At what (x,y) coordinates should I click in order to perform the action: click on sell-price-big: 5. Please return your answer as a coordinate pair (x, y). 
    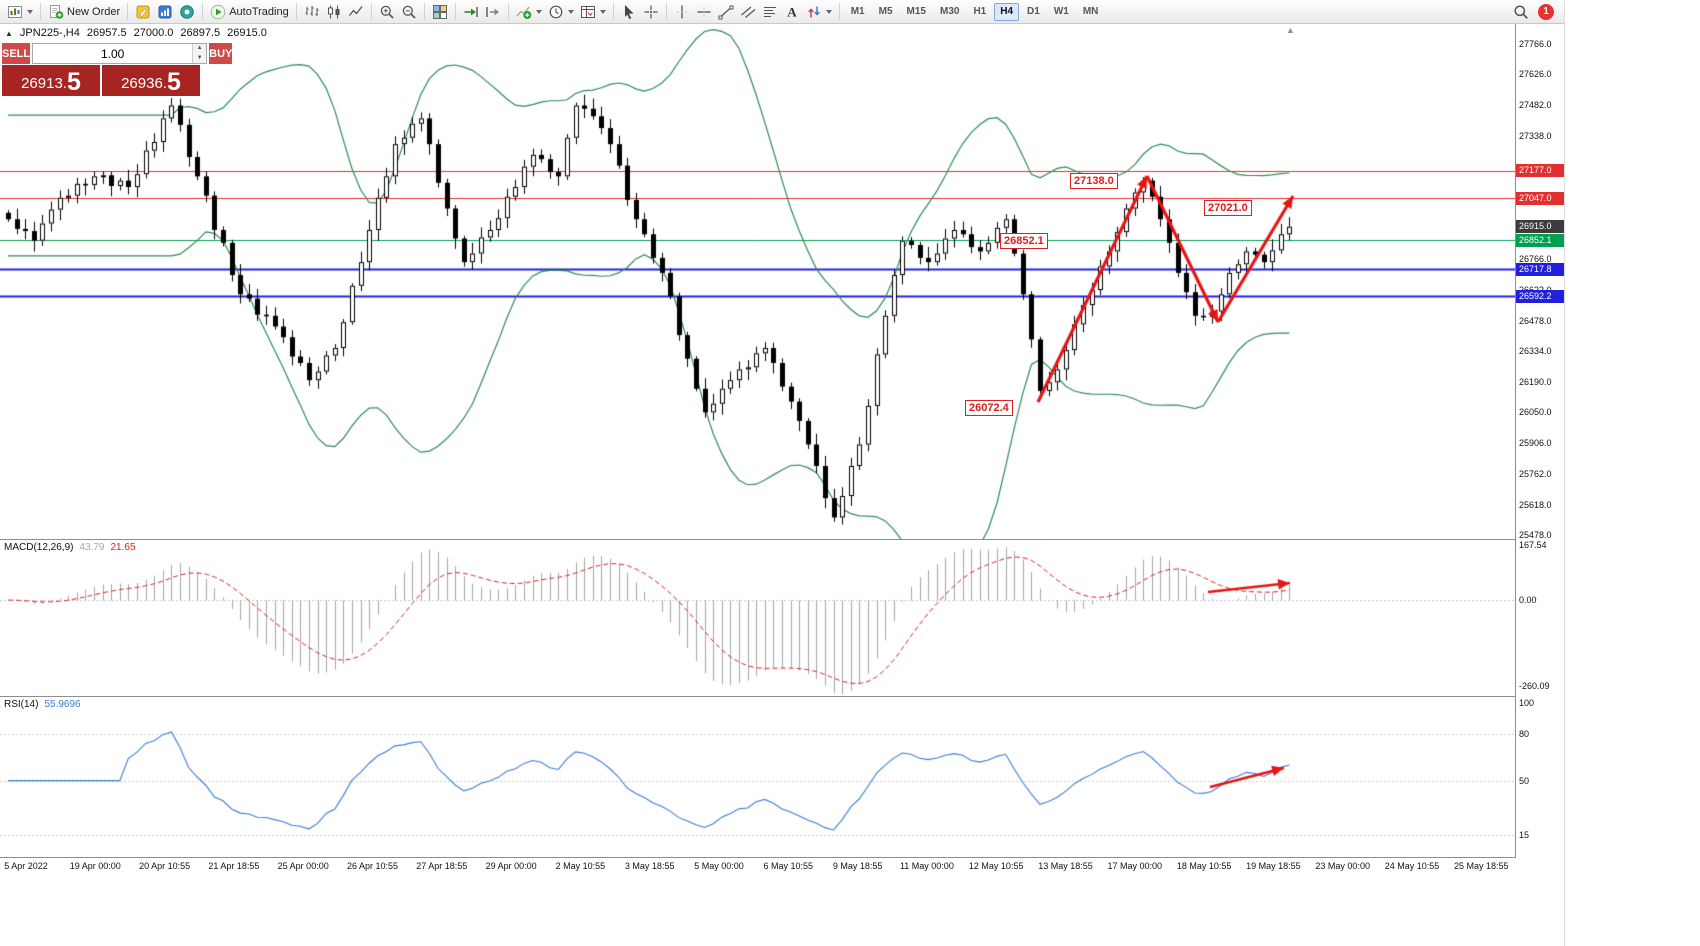
    Looking at the image, I should click on (73, 82).